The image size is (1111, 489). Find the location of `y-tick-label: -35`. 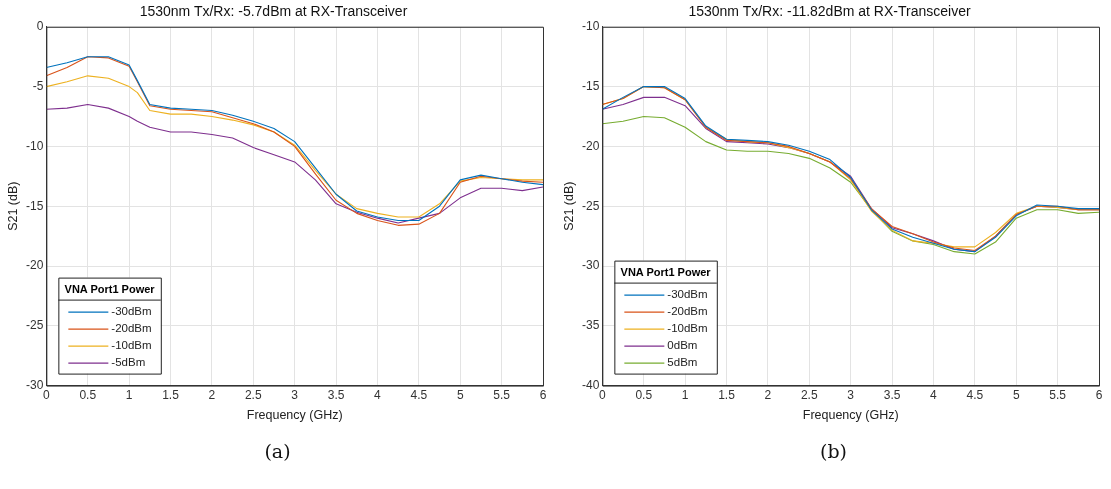

y-tick-label: -35 is located at coordinates (591, 325).